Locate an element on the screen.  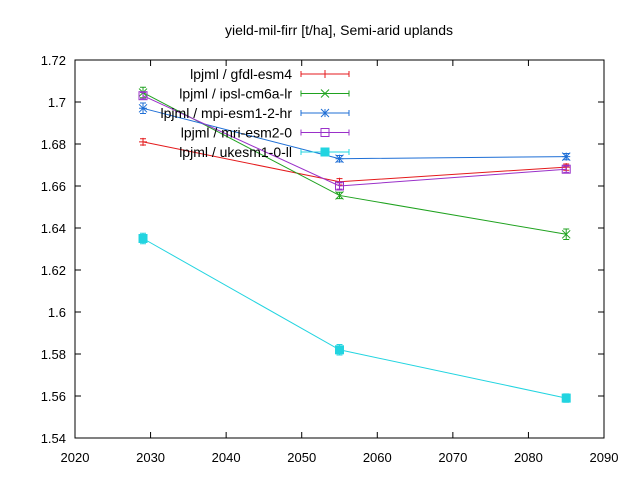
x-tick-label: 2070 is located at coordinates (452, 457).